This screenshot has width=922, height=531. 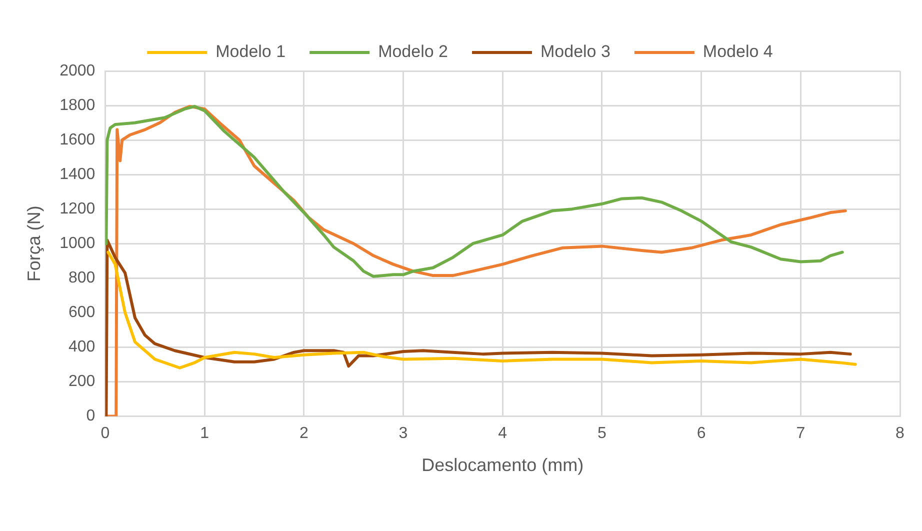 I want to click on y-tick-label: 800, so click(x=82, y=278).